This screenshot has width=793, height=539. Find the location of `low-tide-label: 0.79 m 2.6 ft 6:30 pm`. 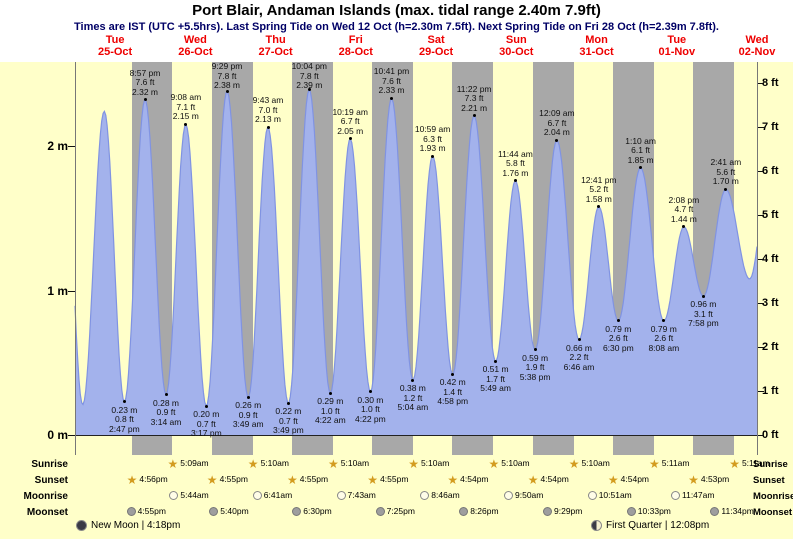

low-tide-label: 0.79 m 2.6 ft 6:30 pm is located at coordinates (618, 338).